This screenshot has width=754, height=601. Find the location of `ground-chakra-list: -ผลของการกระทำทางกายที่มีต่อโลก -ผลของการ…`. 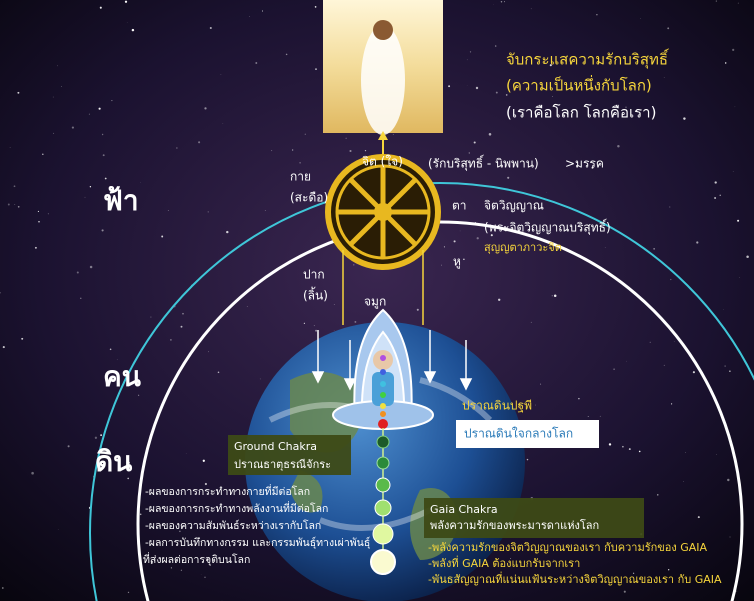

ground-chakra-list: -ผลของการกระทำทางกายที่มีต่อโลก -ผลของการ… is located at coordinates (256, 525).